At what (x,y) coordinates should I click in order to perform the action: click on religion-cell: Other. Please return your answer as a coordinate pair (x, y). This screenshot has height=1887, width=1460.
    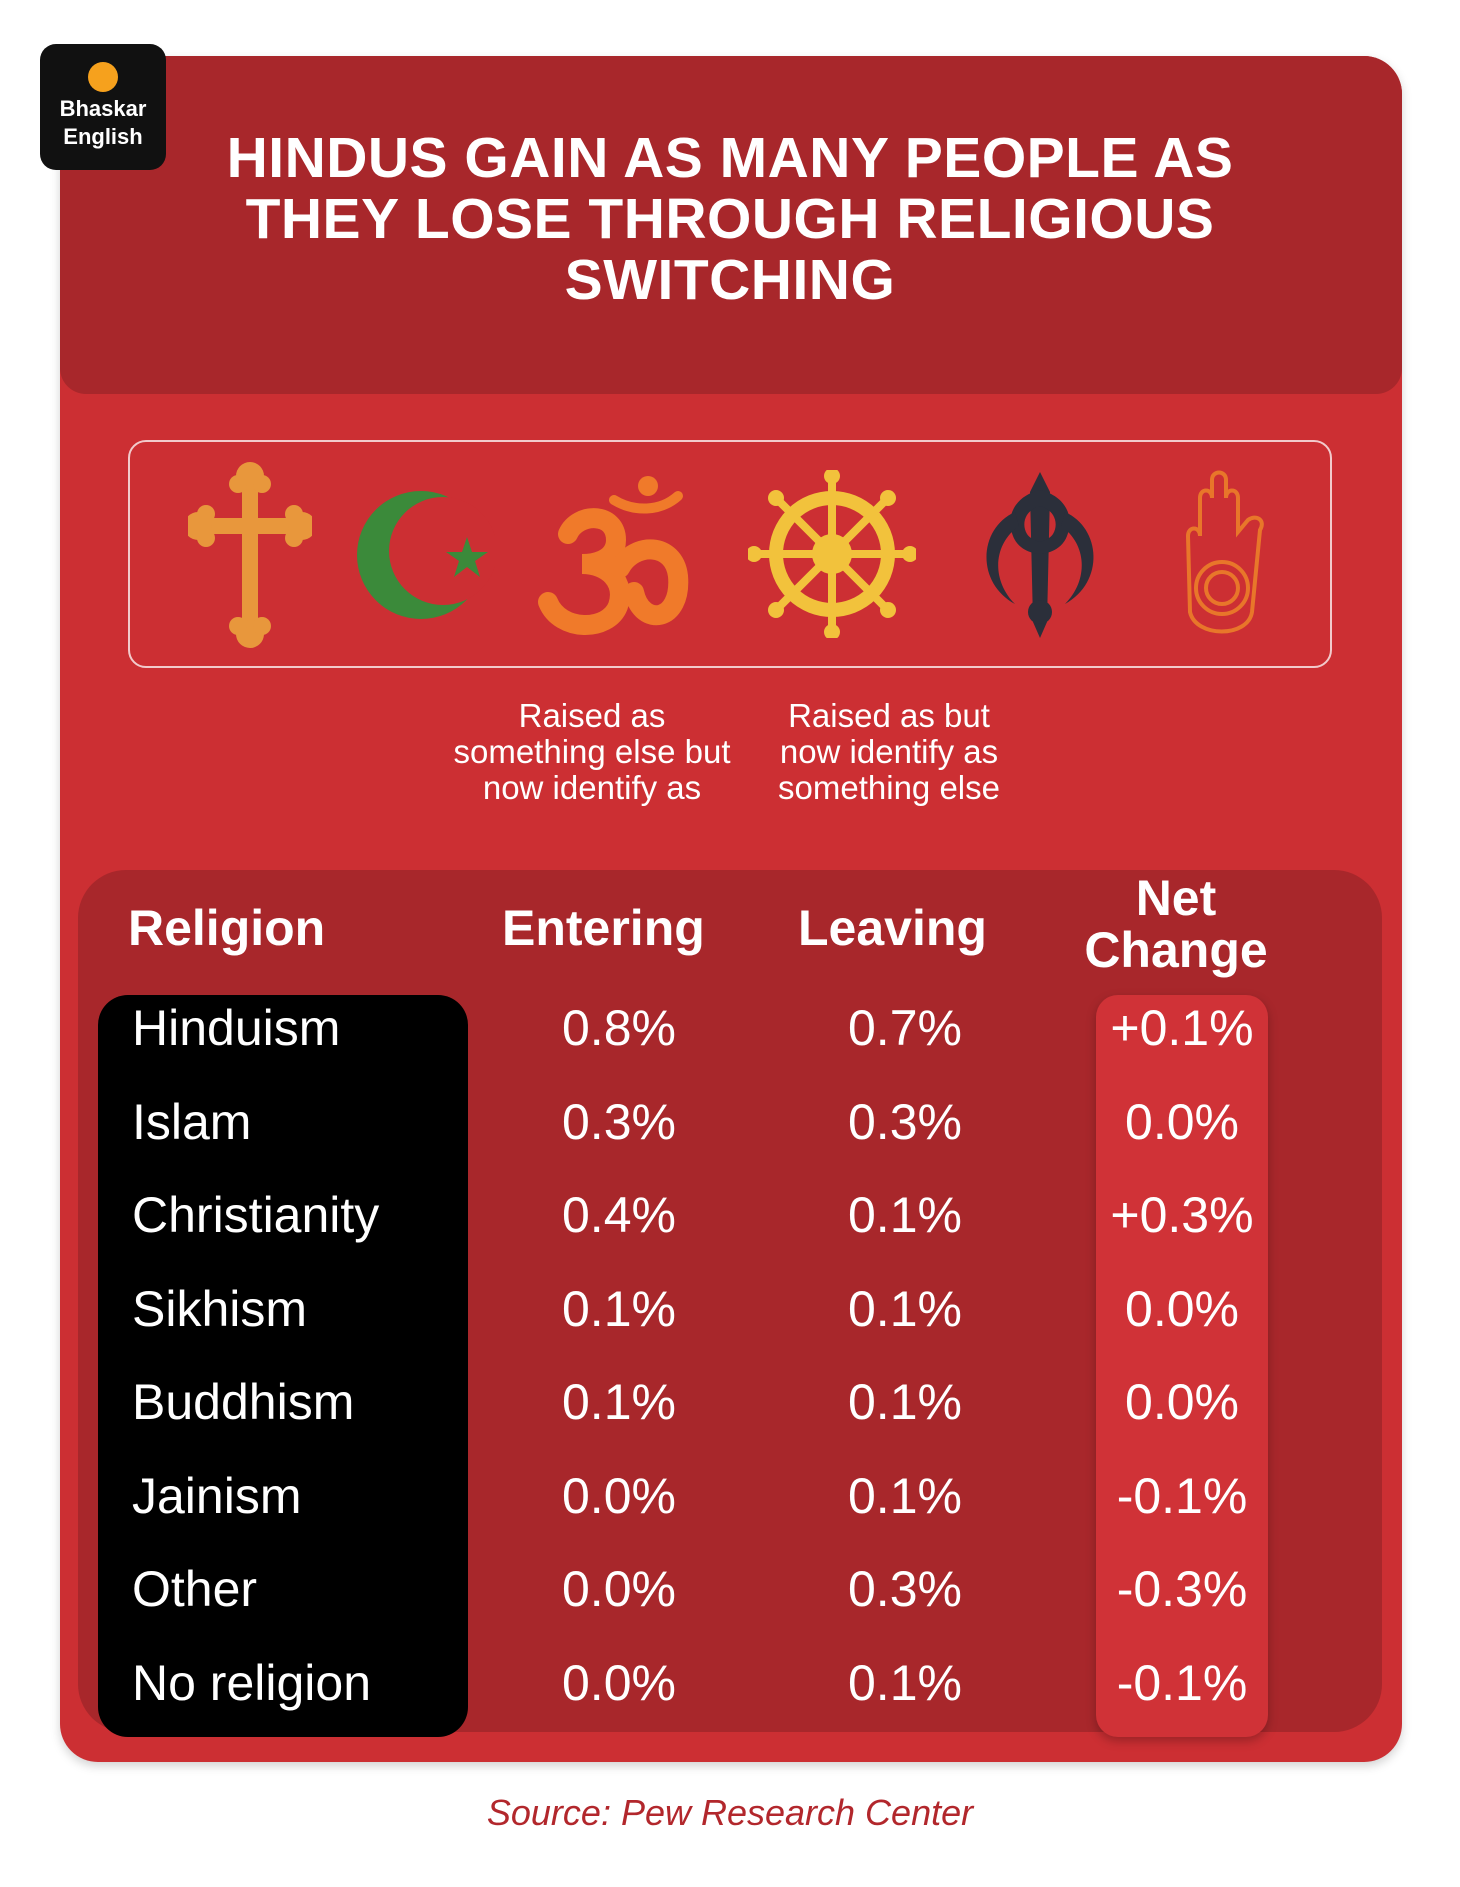
    Looking at the image, I should click on (195, 1589).